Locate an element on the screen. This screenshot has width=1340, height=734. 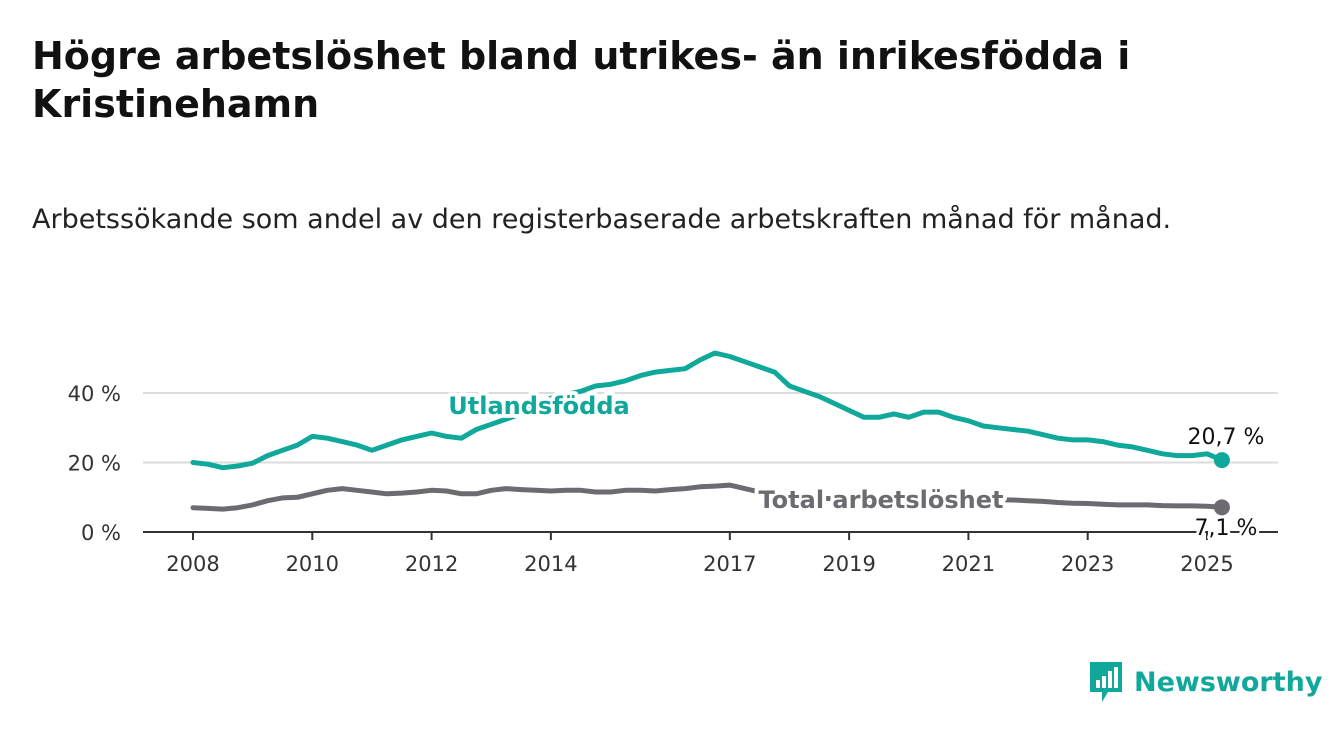
end-value-halo: 7,1 % is located at coordinates (1226, 528).